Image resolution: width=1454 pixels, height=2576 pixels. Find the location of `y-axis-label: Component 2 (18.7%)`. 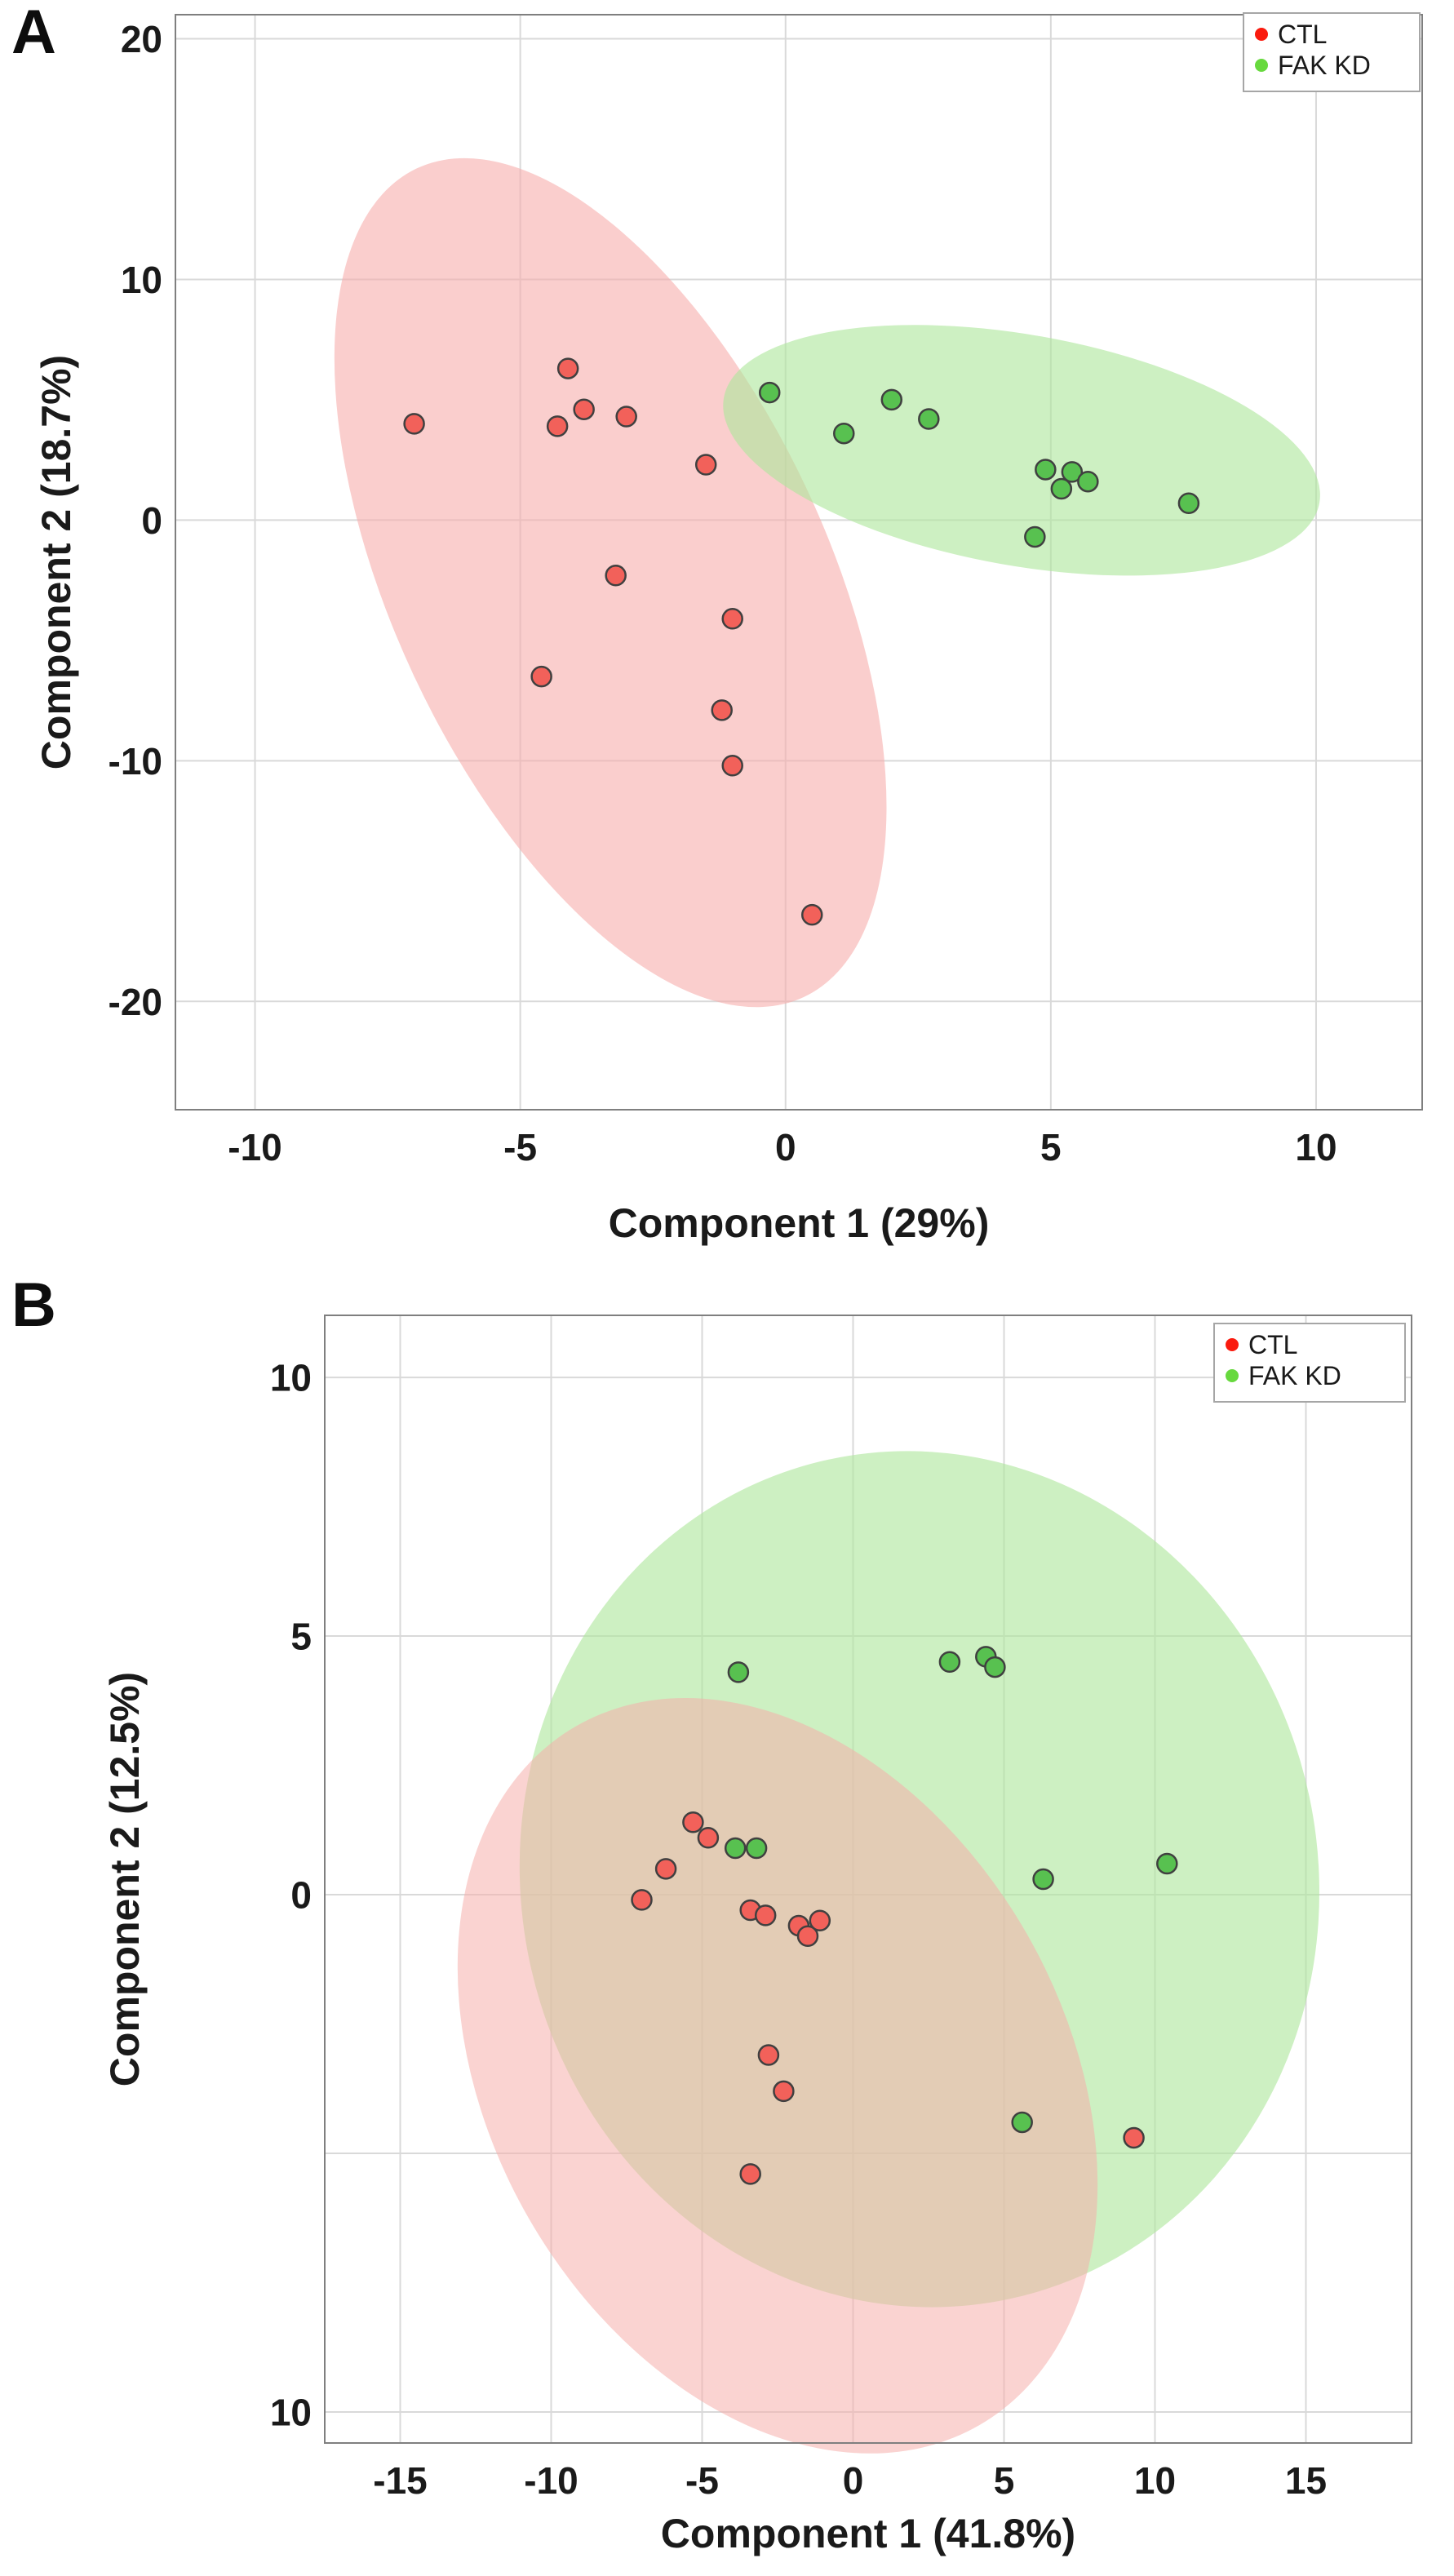

y-axis-label: Component 2 (18.7%) is located at coordinates (56, 562).